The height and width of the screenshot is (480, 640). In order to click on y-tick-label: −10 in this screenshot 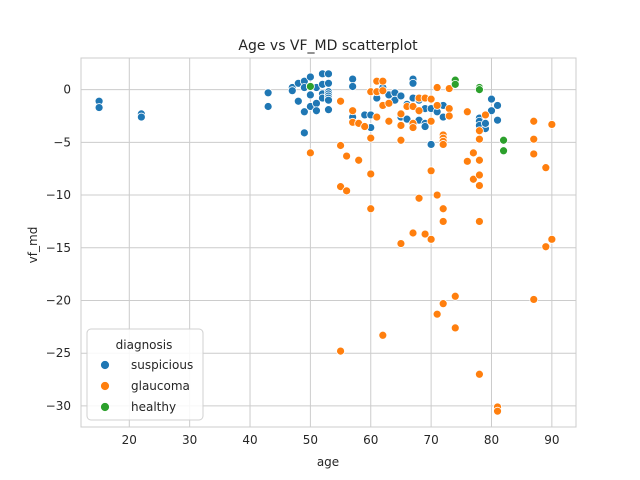, I will do `click(58, 195)`.